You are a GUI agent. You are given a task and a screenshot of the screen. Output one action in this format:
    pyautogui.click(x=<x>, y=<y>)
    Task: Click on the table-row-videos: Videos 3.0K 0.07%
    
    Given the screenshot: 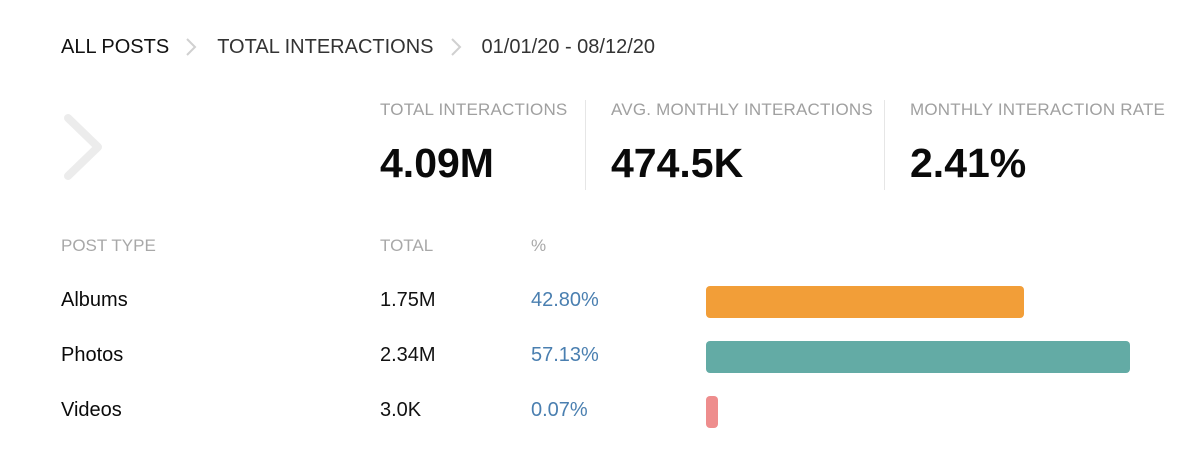 What is the action you would take?
    pyautogui.click(x=600, y=411)
    